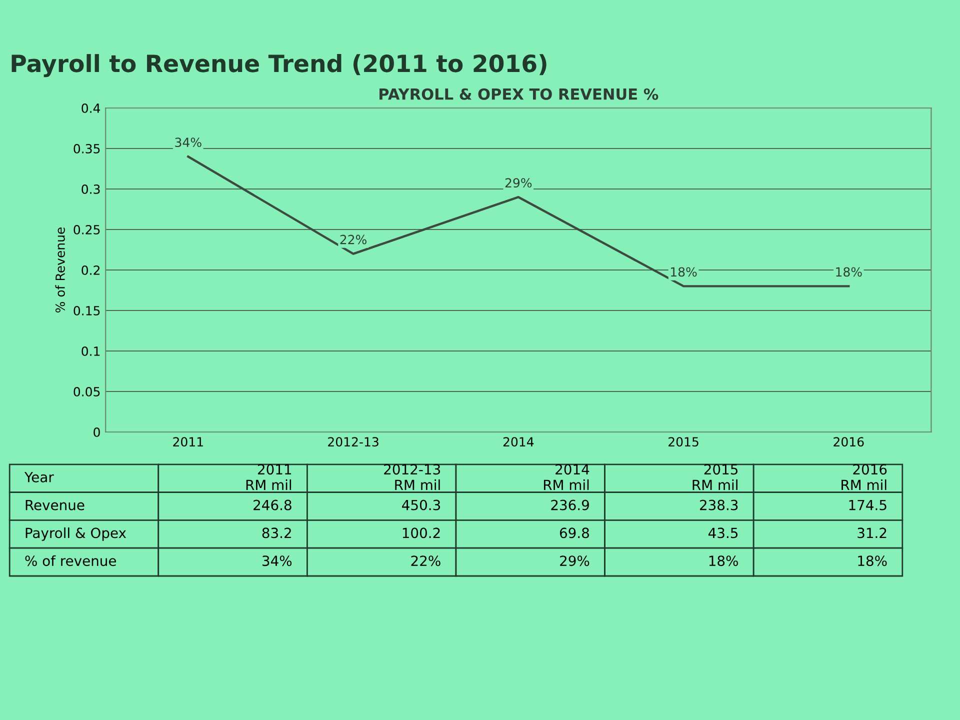 This screenshot has width=960, height=720. What do you see at coordinates (269, 477) in the screenshot?
I see `text: 2011 RM mil` at bounding box center [269, 477].